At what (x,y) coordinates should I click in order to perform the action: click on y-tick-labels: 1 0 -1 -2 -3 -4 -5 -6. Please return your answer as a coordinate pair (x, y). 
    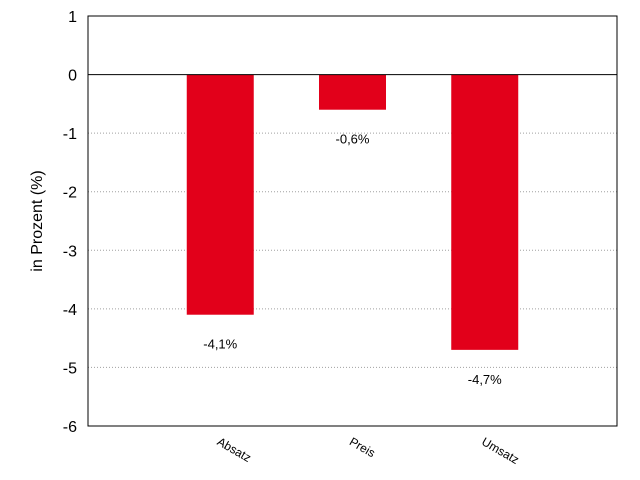
    Looking at the image, I should click on (70, 222).